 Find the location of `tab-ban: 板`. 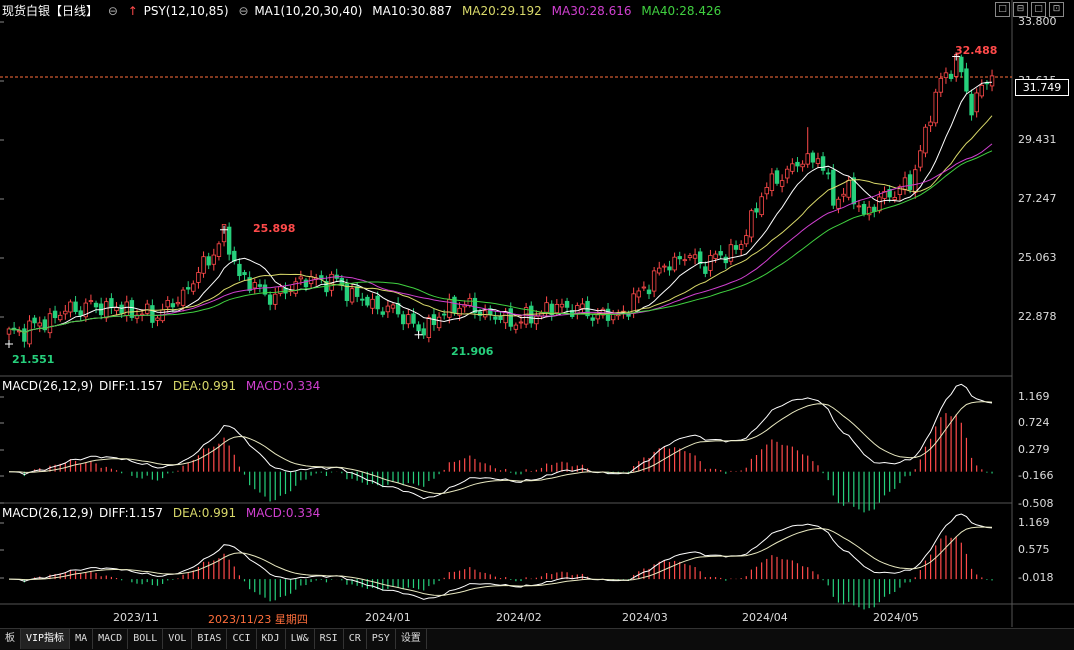

tab-ban: 板 is located at coordinates (10, 639).